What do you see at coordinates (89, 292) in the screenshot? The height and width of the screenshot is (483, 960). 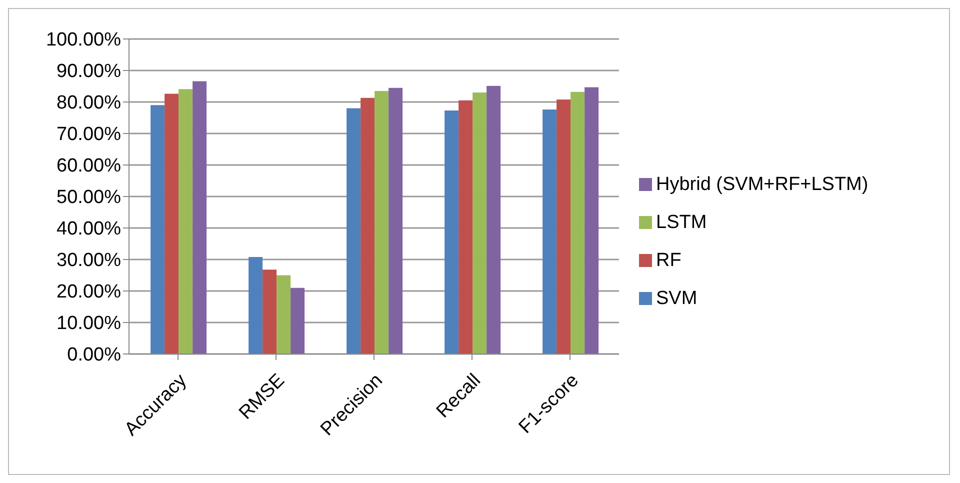 I see `y-tick-label: 20.00%` at bounding box center [89, 292].